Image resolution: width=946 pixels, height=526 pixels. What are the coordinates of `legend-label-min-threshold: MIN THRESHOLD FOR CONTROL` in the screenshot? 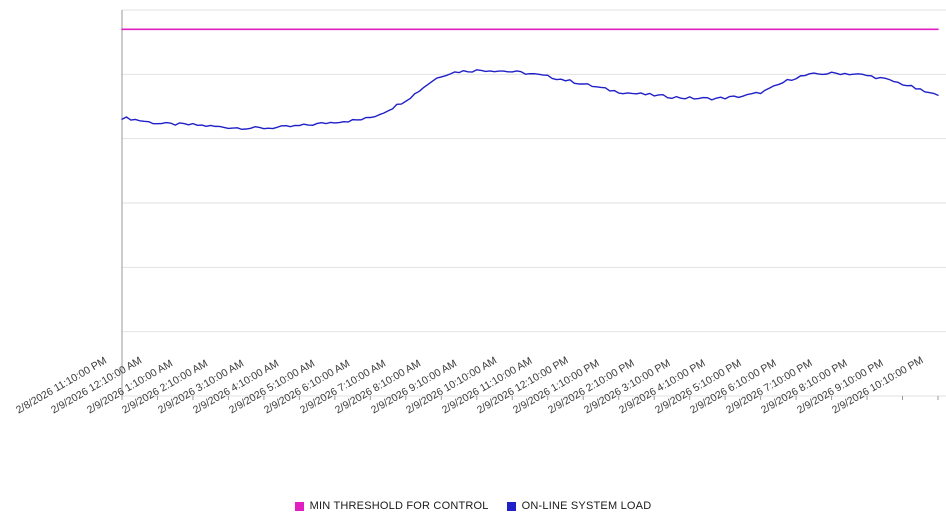 It's located at (399, 506).